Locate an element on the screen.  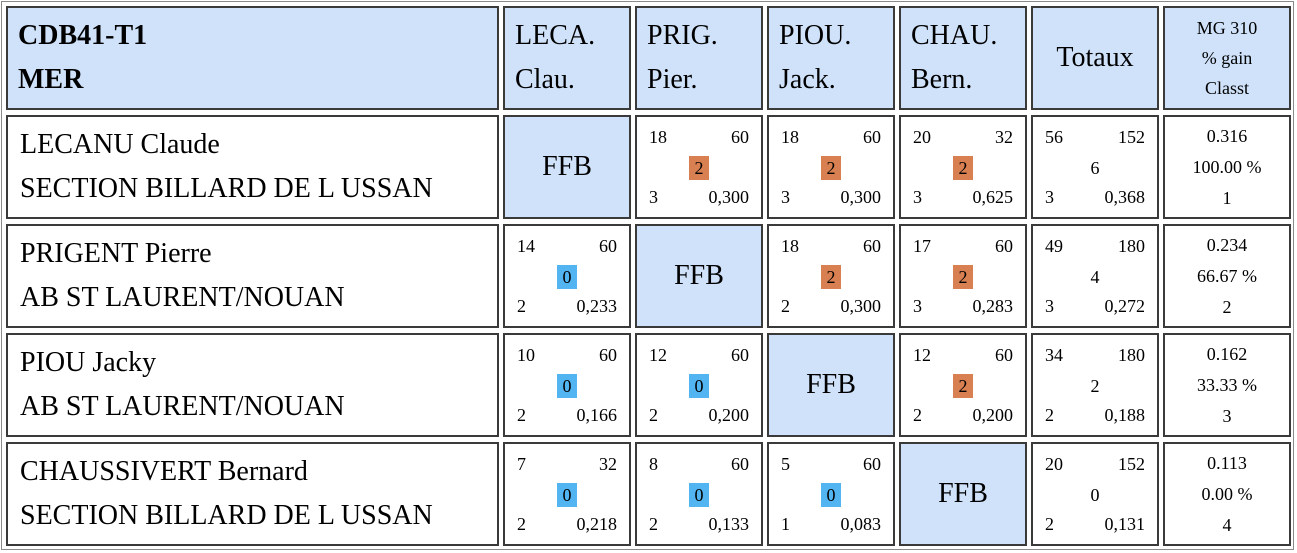
total-average: 0,131 is located at coordinates (1125, 524).